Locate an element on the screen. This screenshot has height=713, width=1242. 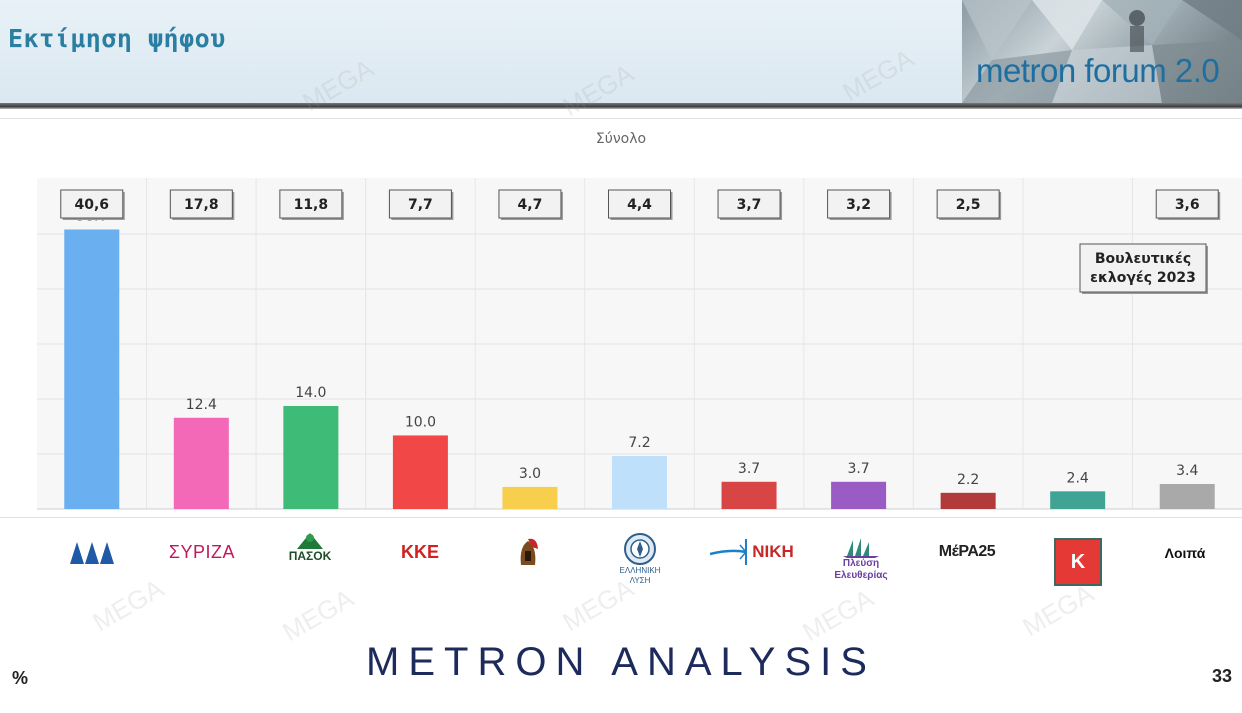
party-logos-row: ΣΥΡΙΖΑ ΠΑΣΟΚ ΚΚΕ ΕΛΛΗΝΙΚΗ ΛΥΣΗ ΝΙΚΗ is located at coordinates (621, 560).